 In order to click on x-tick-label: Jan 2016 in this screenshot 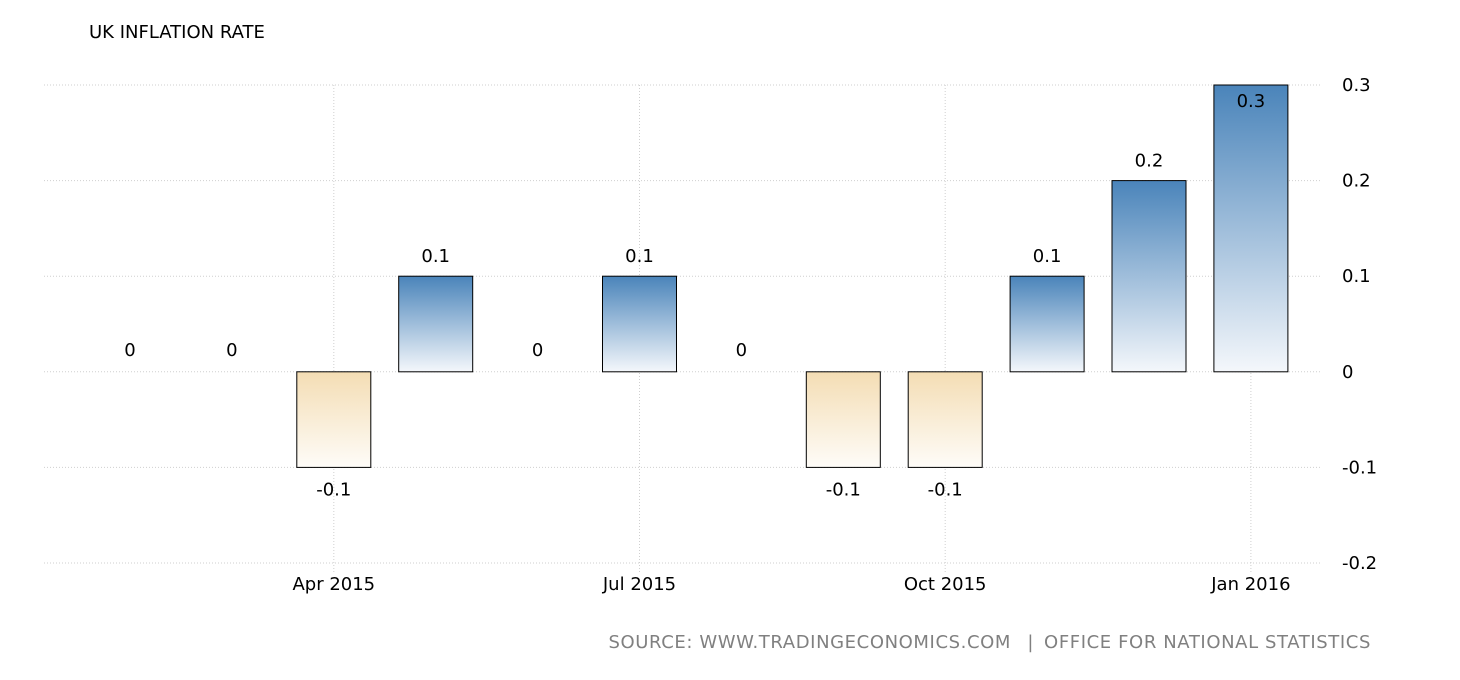, I will do `click(1250, 584)`.